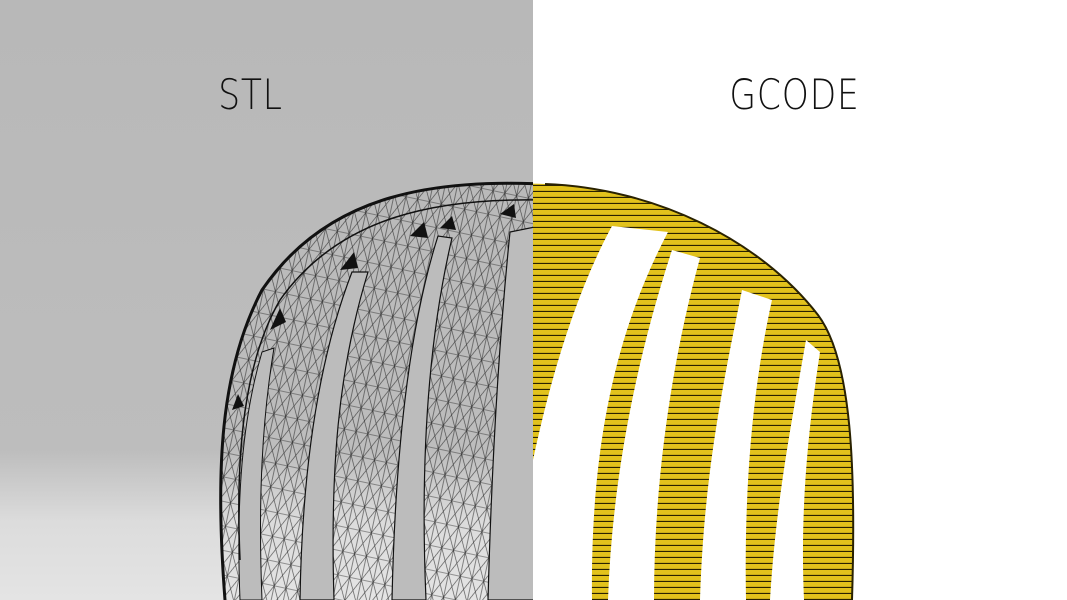 The height and width of the screenshot is (600, 1067). Describe the element at coordinates (250, 94) in the screenshot. I see `stl-title: STL` at that location.